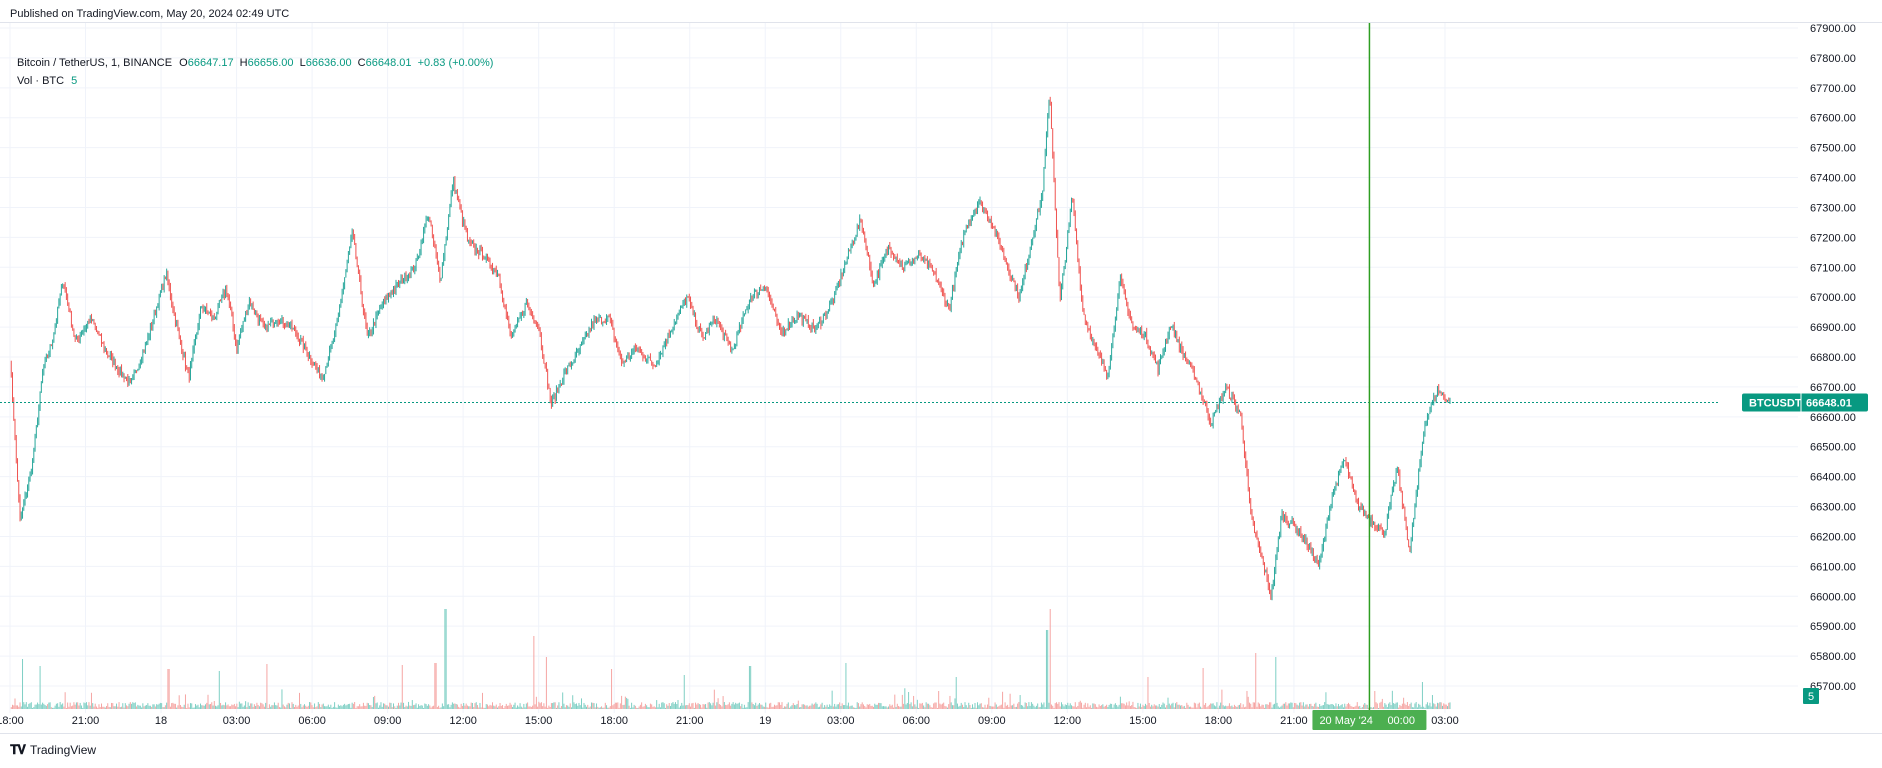 This screenshot has width=1882, height=768. Describe the element at coordinates (1833, 597) in the screenshot. I see `price-tick-label: 66000.00` at that location.